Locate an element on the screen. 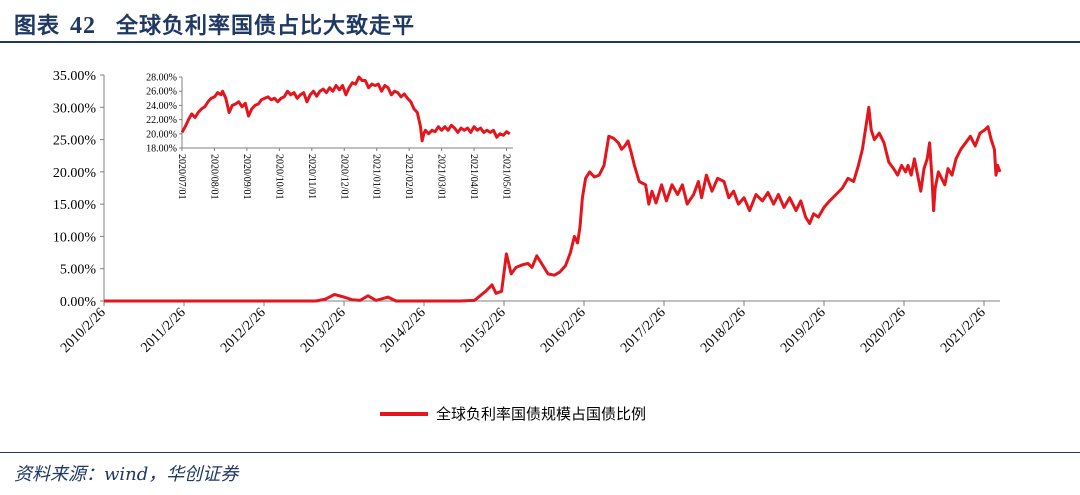 This screenshot has height=495, width=1080. x-tick-label: 2010/2/26 is located at coordinates (83, 330).